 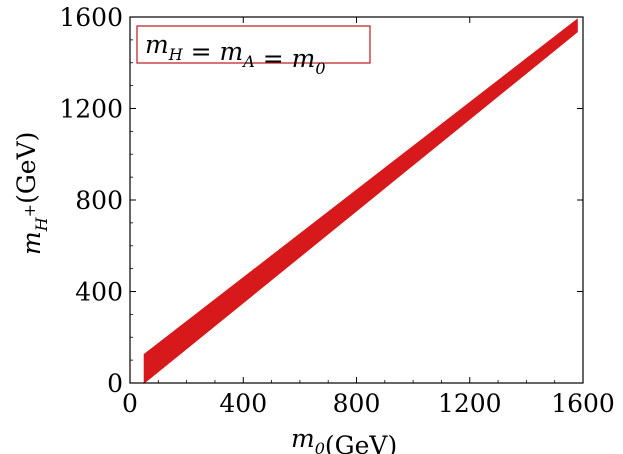 I want to click on y-tick-label: 400, so click(x=99, y=292).